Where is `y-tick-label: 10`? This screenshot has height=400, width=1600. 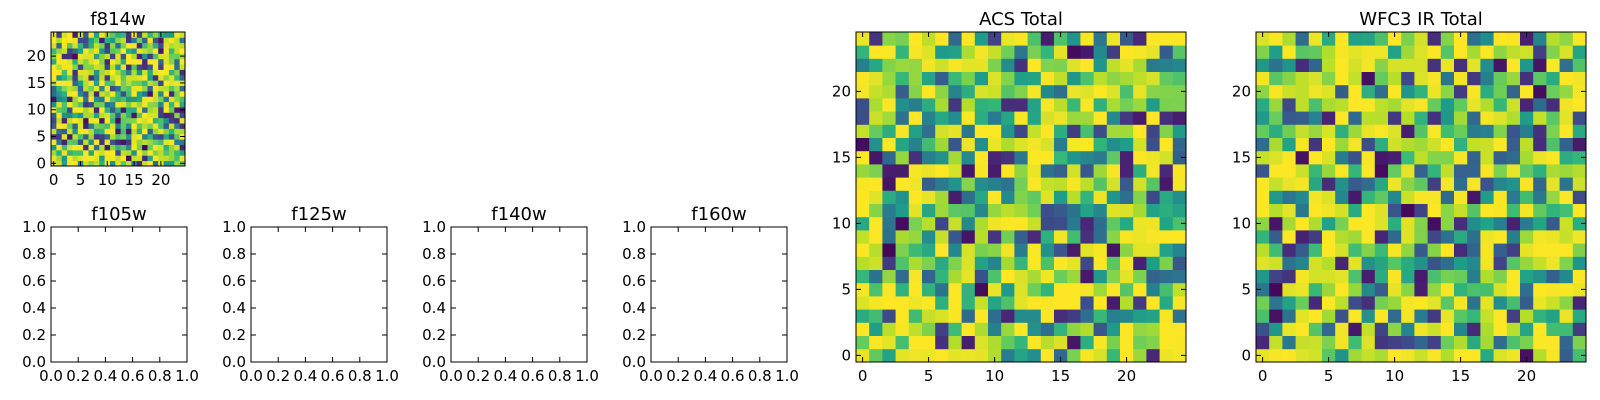 y-tick-label: 10 is located at coordinates (841, 223).